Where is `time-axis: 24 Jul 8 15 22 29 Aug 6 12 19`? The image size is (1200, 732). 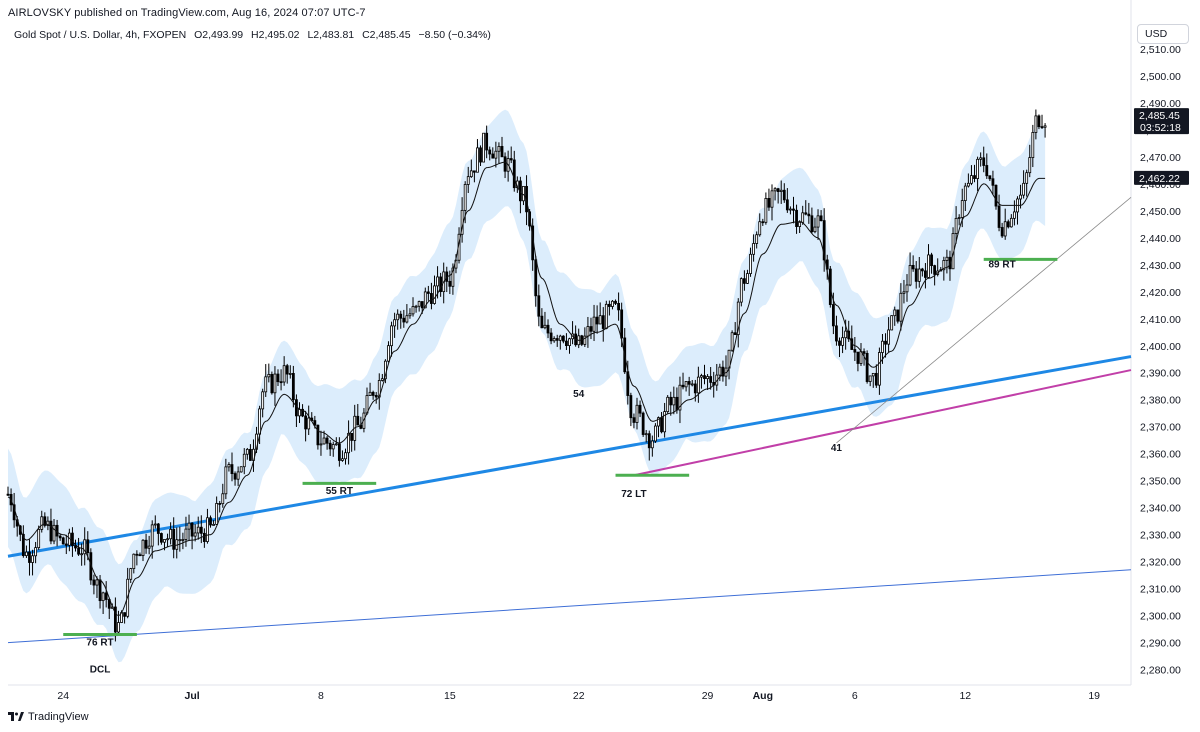
time-axis: 24 Jul 8 15 22 29 Aug 6 12 19 is located at coordinates (578, 696).